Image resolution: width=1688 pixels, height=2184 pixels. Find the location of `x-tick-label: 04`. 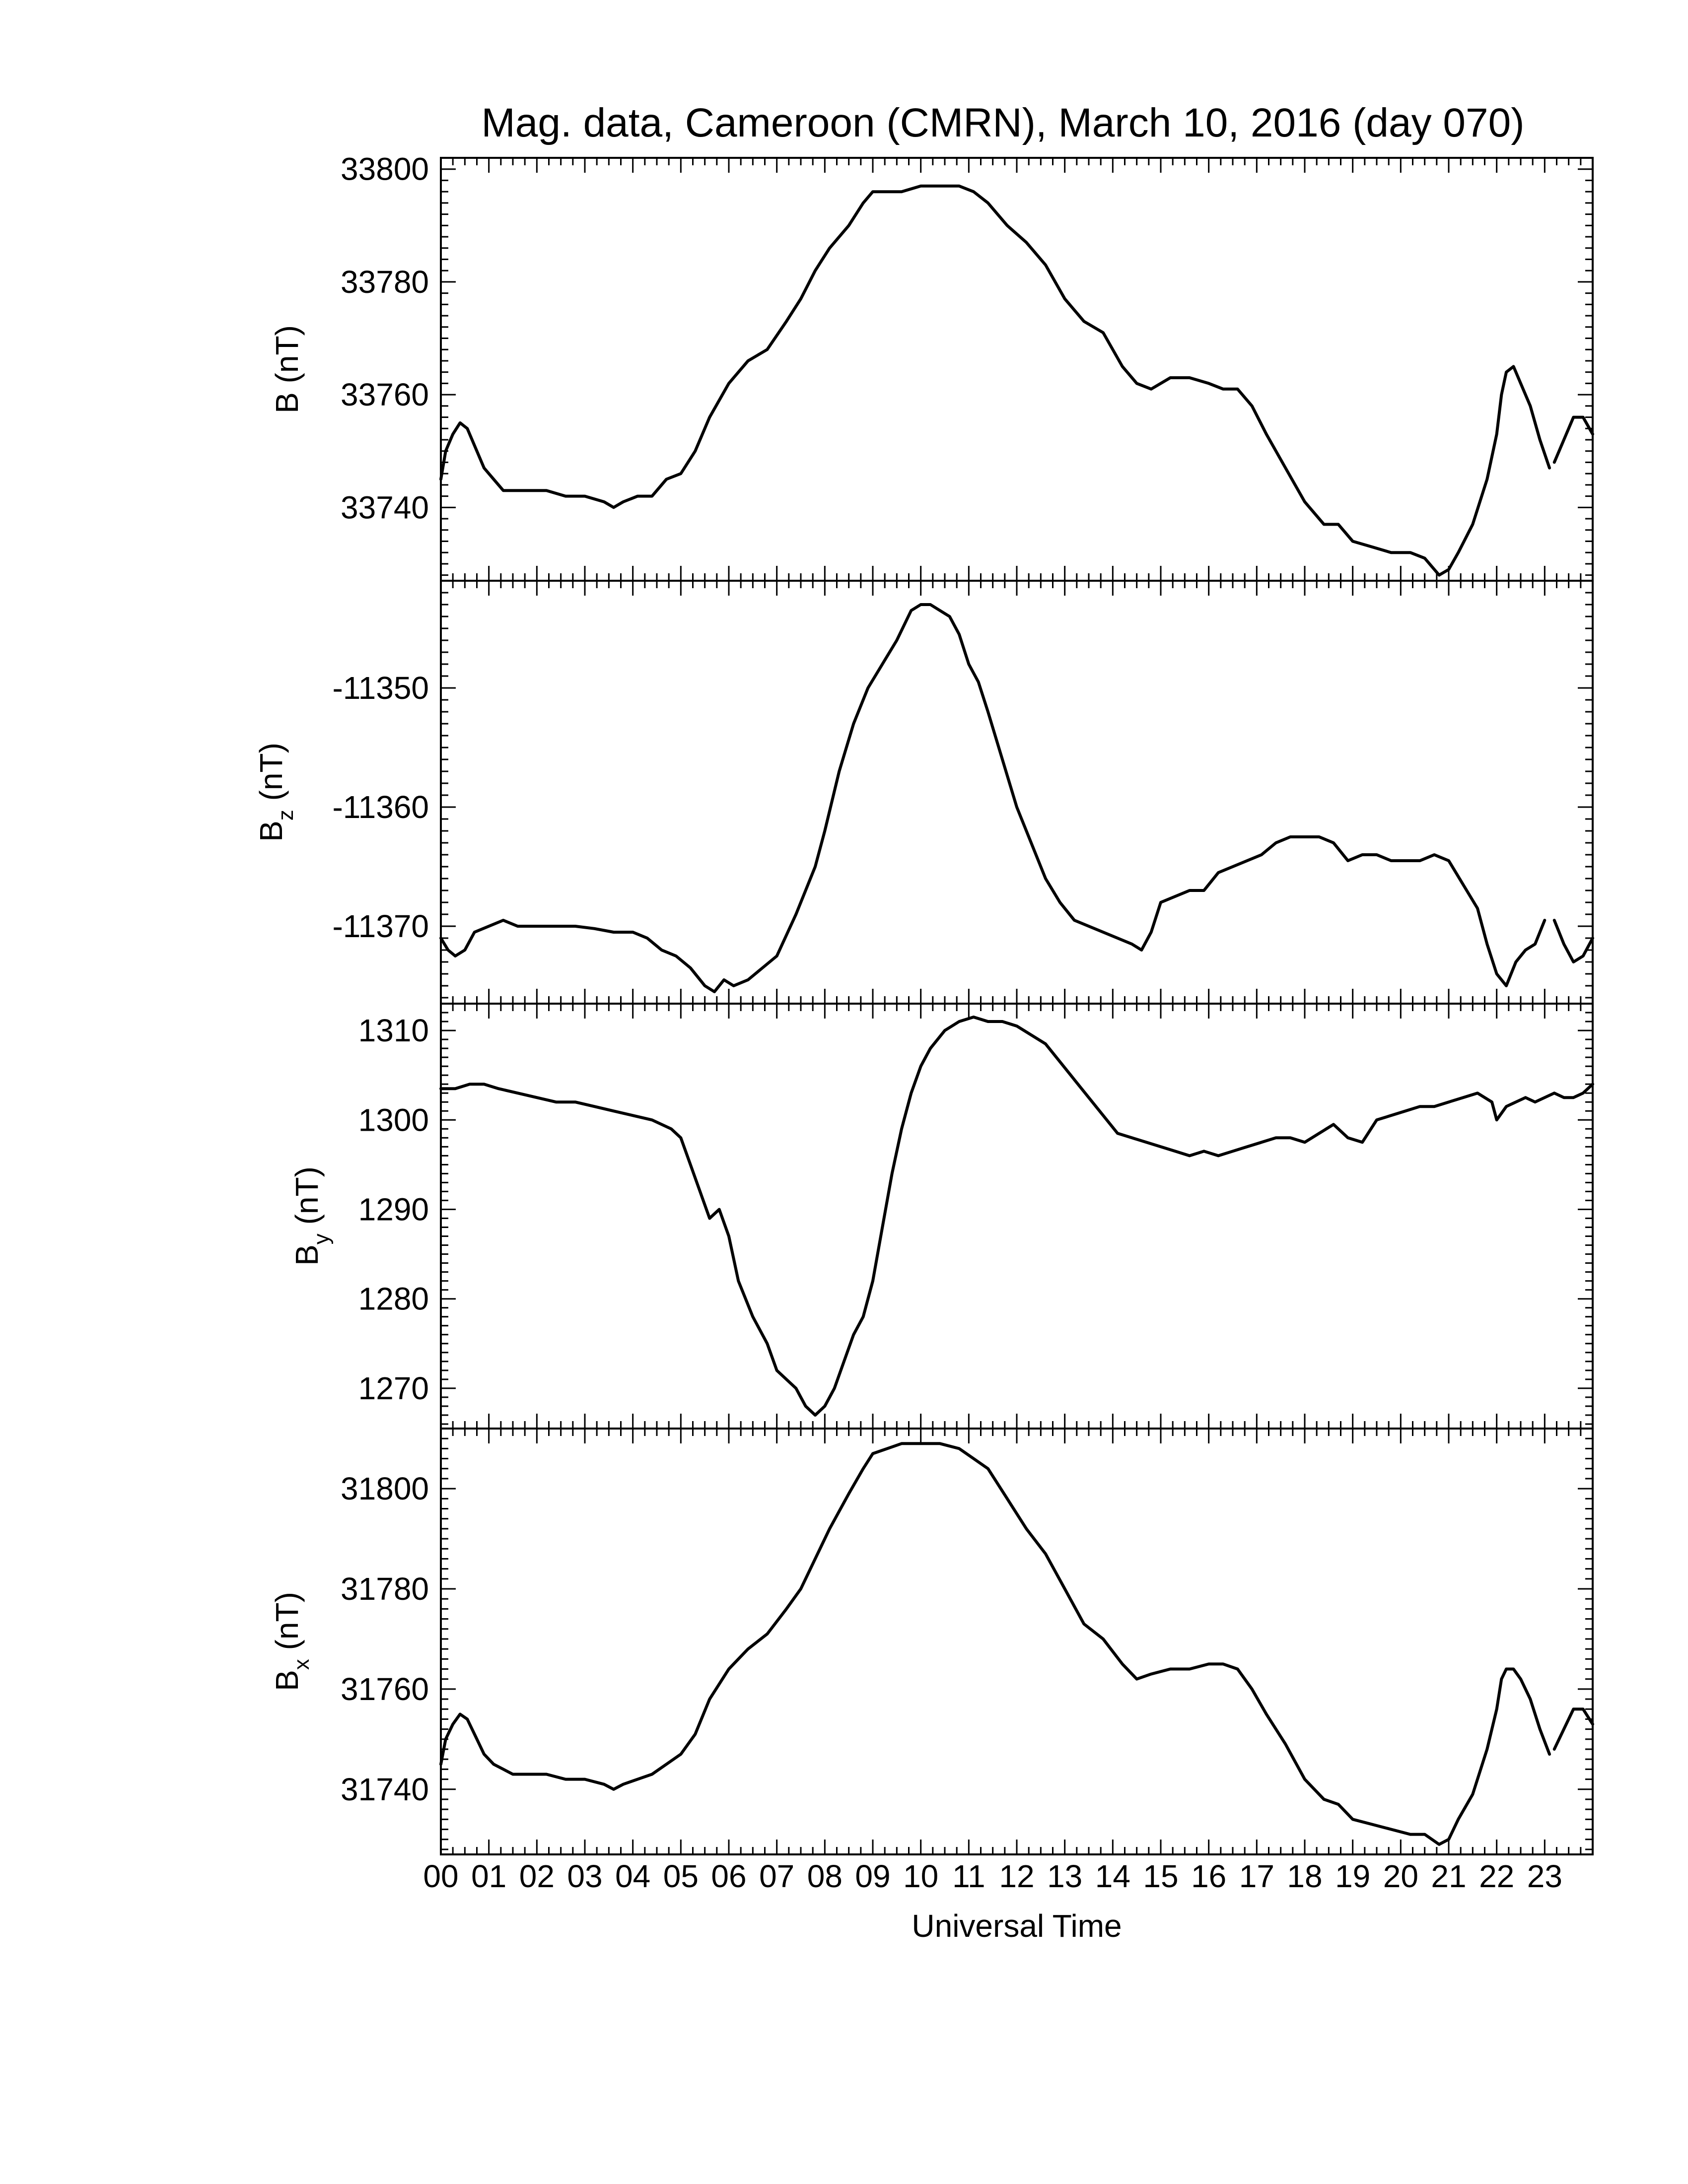

x-tick-label: 04 is located at coordinates (632, 1876).